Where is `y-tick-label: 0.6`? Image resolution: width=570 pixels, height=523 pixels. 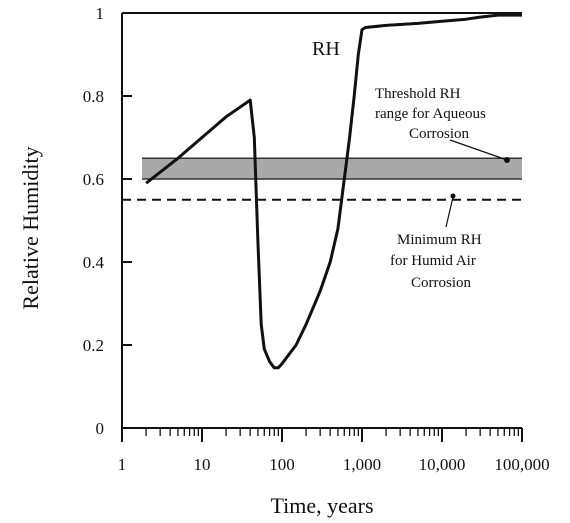 y-tick-label: 0.6 is located at coordinates (93, 179).